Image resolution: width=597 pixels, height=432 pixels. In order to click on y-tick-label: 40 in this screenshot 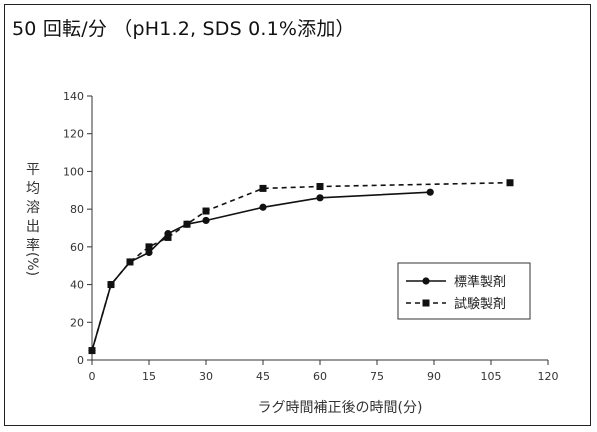, I will do `click(77, 285)`.